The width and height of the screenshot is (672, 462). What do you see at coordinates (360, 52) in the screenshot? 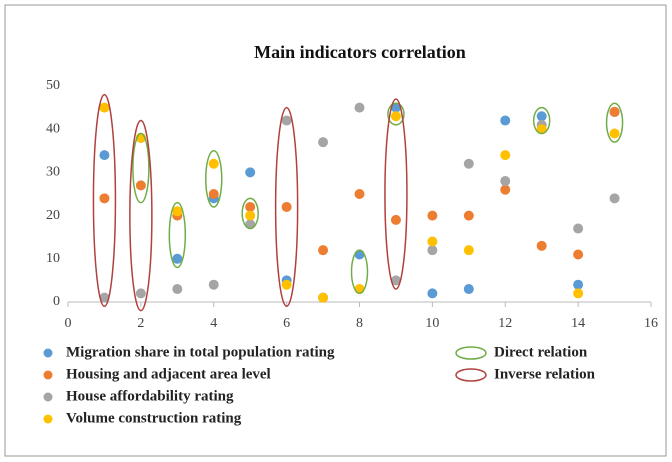
I see `chart-title: Main indicators correlation` at bounding box center [360, 52].